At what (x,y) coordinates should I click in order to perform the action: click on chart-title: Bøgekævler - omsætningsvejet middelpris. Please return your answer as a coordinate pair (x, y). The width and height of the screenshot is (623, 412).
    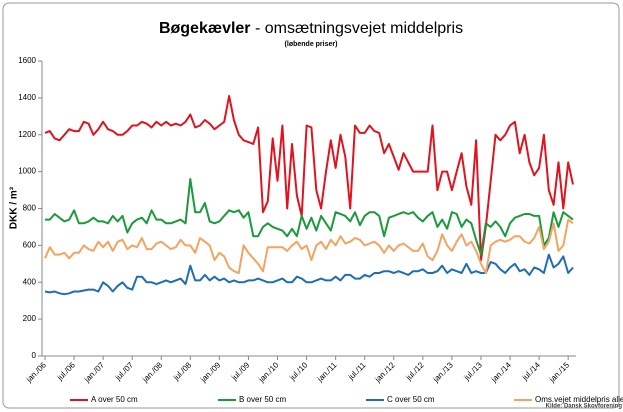
    Looking at the image, I should click on (311, 28).